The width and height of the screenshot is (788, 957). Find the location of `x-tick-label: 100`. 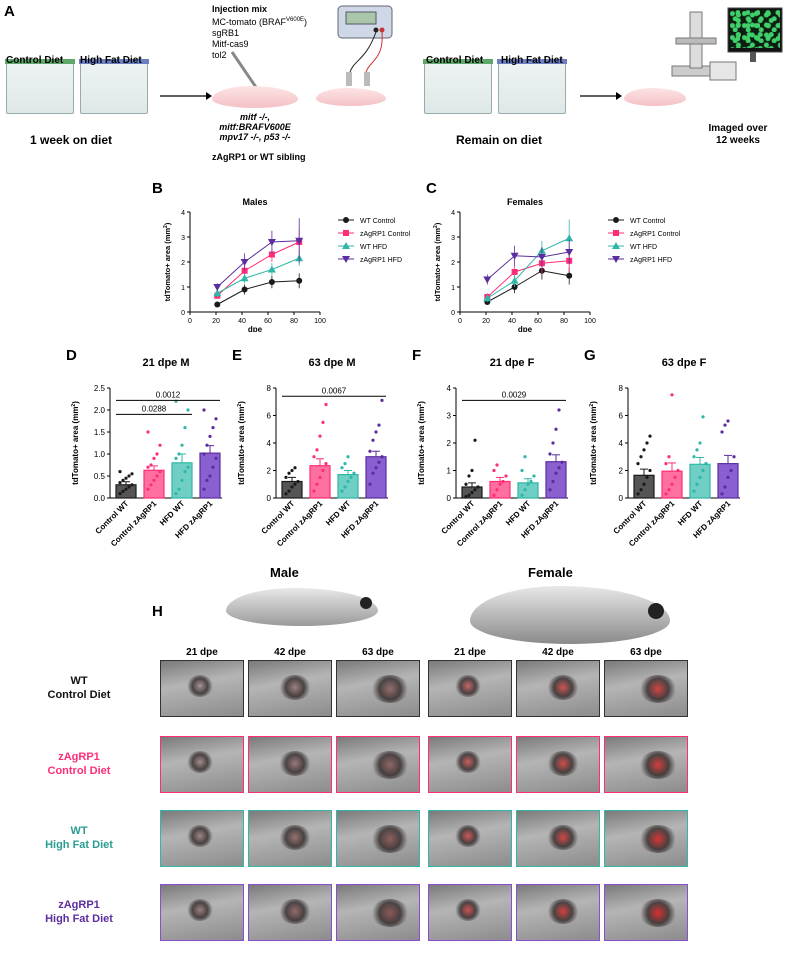

x-tick-label: 100 is located at coordinates (320, 321).